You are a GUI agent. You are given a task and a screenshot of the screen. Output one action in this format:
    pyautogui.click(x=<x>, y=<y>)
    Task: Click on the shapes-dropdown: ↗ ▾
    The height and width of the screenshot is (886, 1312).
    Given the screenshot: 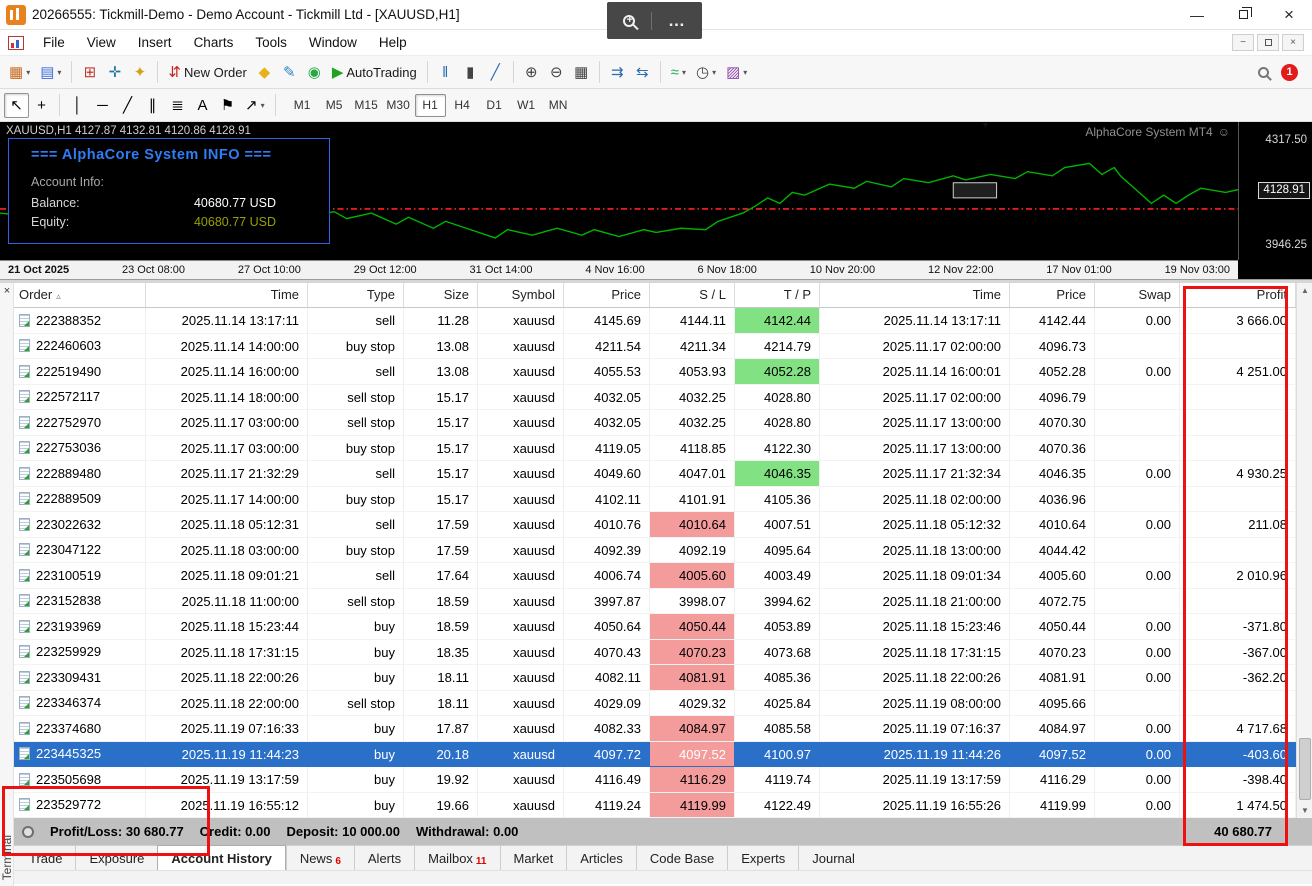 What is the action you would take?
    pyautogui.click(x=255, y=105)
    